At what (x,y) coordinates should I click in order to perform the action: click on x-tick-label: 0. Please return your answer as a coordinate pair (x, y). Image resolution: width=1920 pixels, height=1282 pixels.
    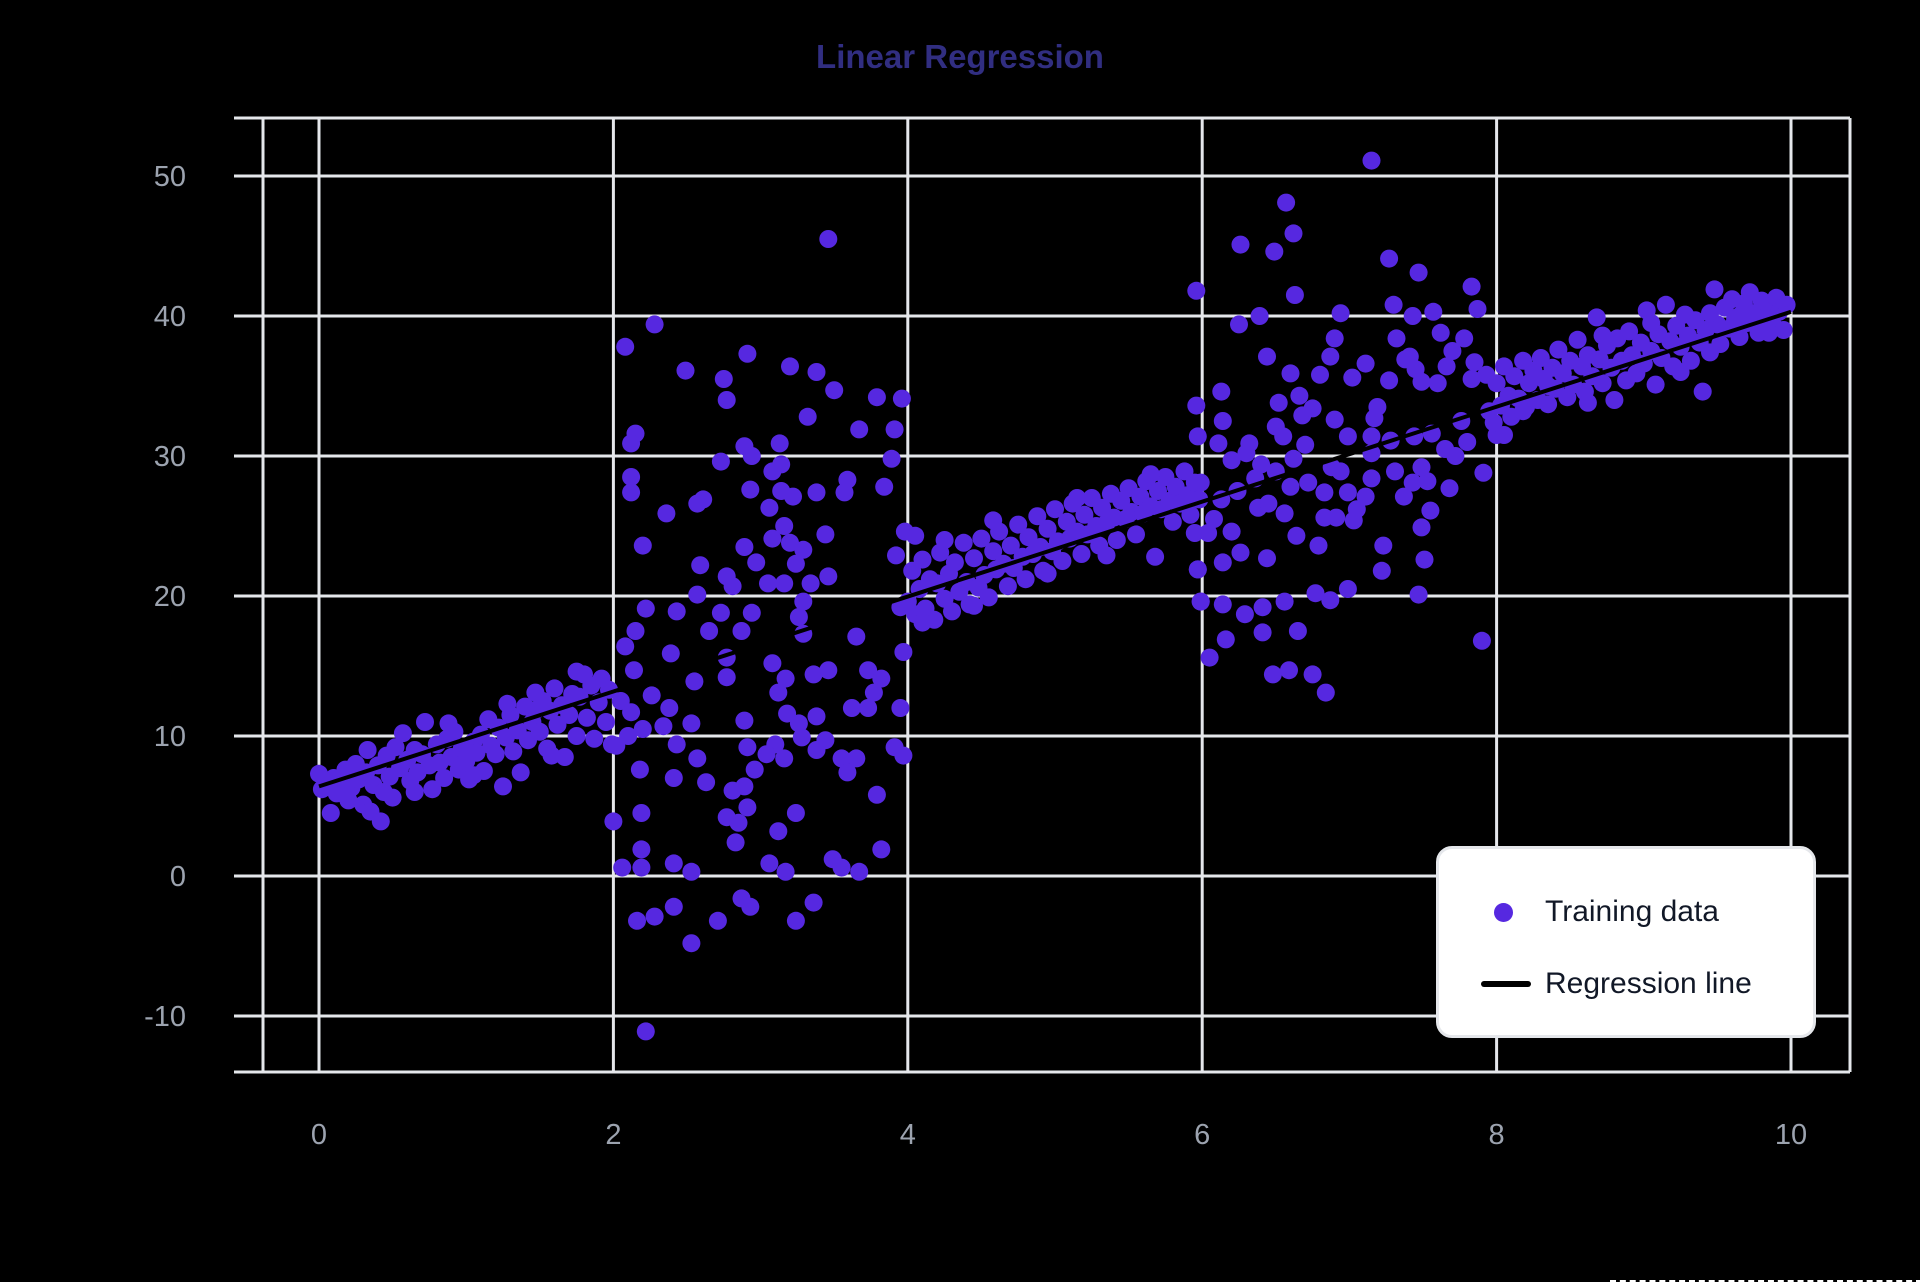
    Looking at the image, I should click on (319, 1135).